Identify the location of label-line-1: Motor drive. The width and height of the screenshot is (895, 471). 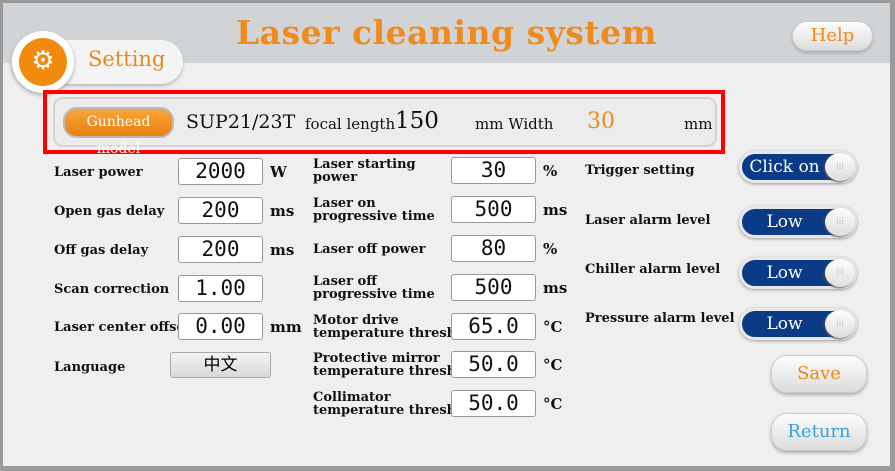
(356, 320).